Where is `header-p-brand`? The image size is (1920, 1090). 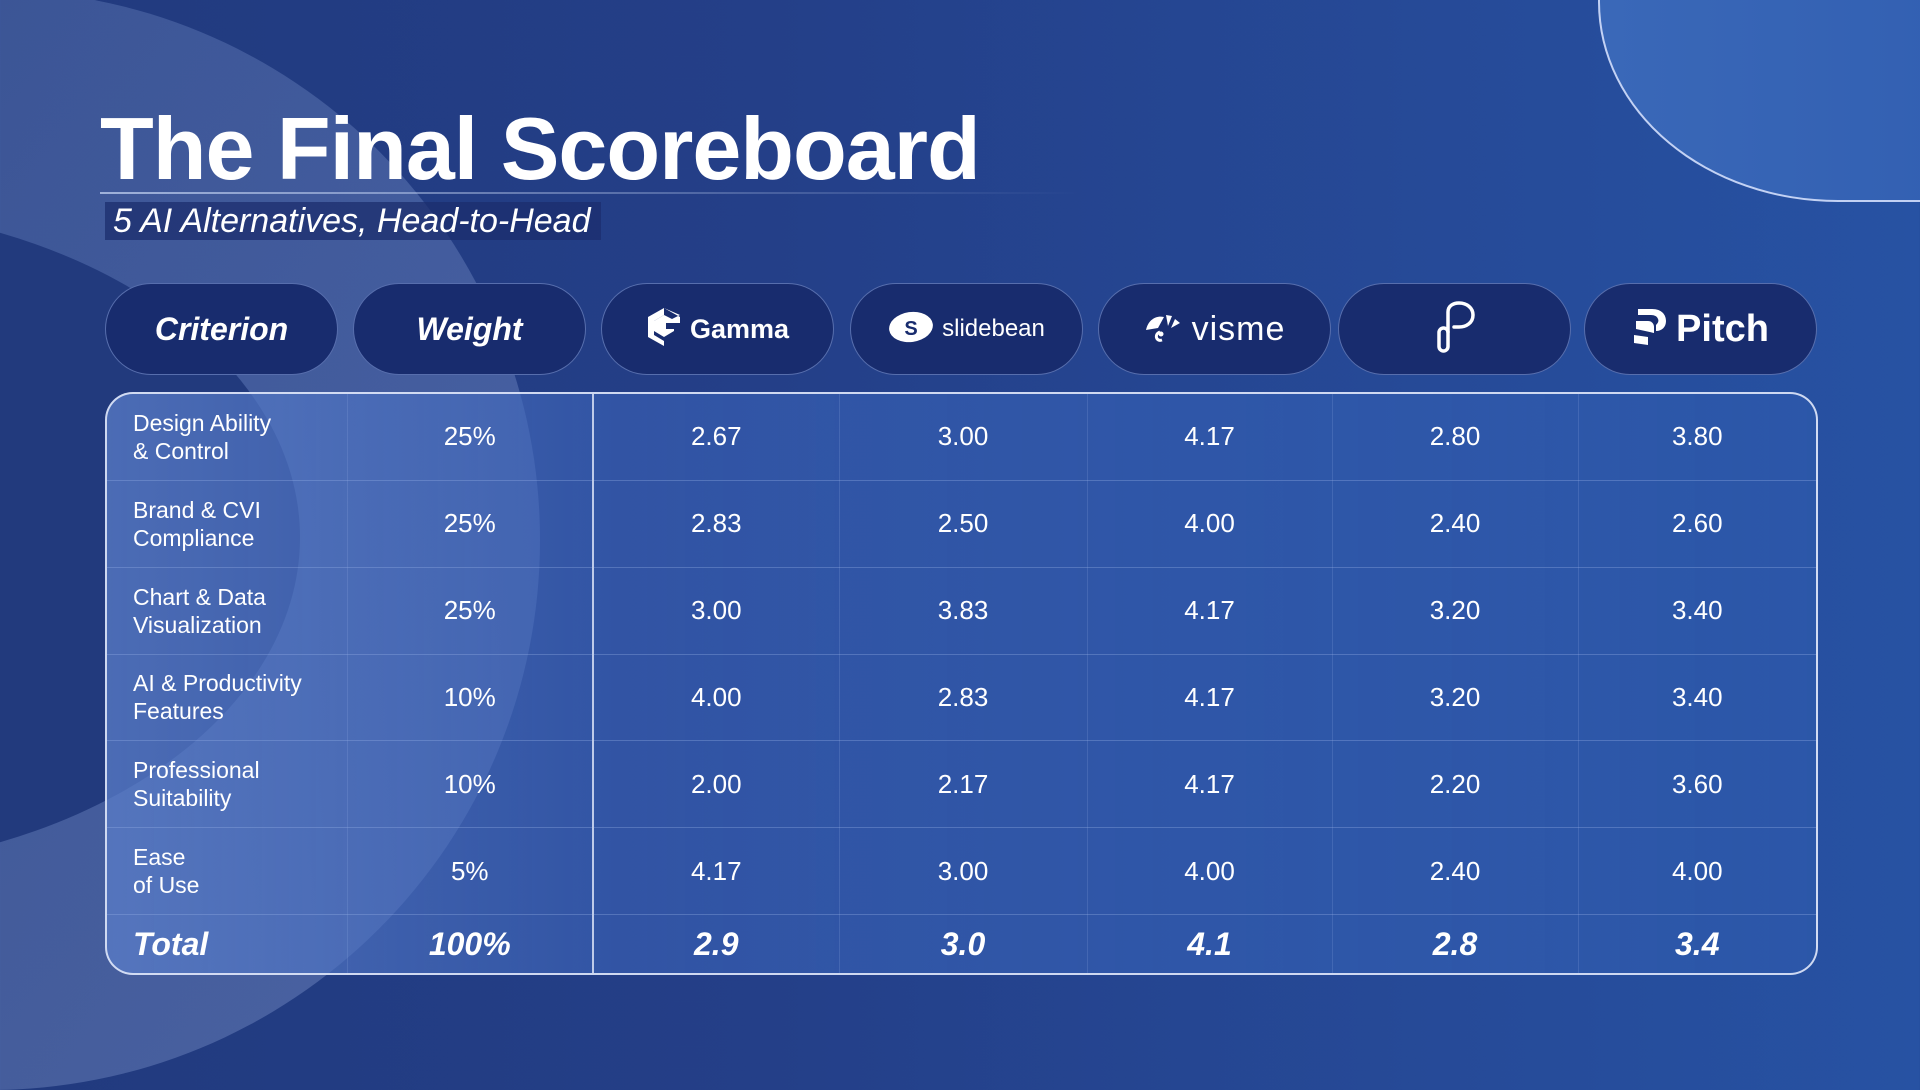
header-p-brand is located at coordinates (1454, 329).